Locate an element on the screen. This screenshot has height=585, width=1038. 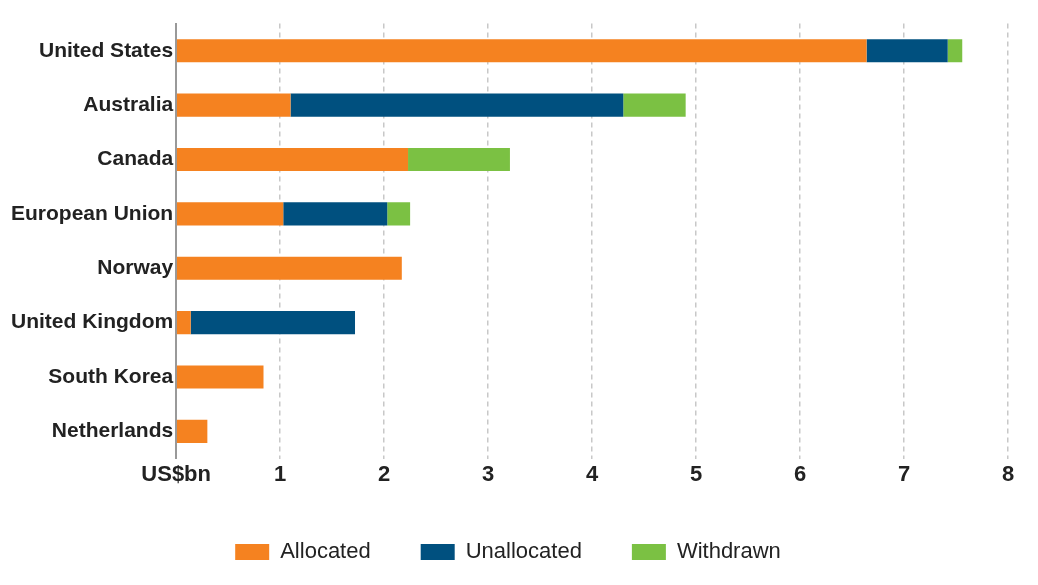
x-tick-label: 7 is located at coordinates (904, 473).